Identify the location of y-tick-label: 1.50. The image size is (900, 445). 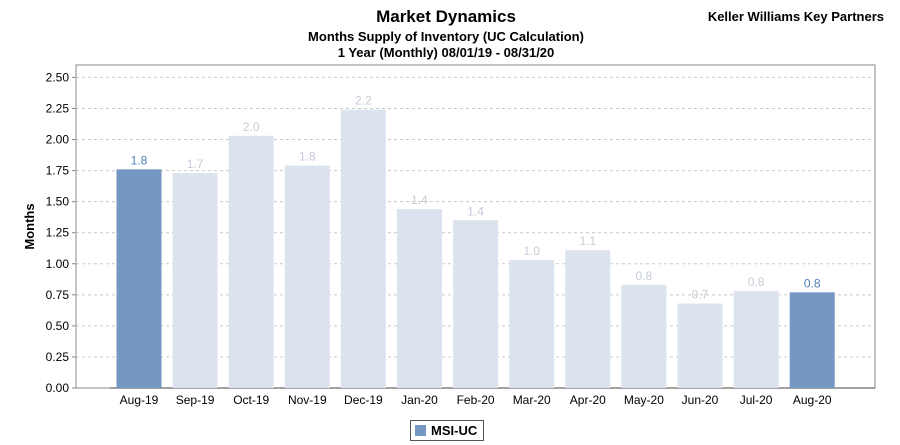
(58, 202).